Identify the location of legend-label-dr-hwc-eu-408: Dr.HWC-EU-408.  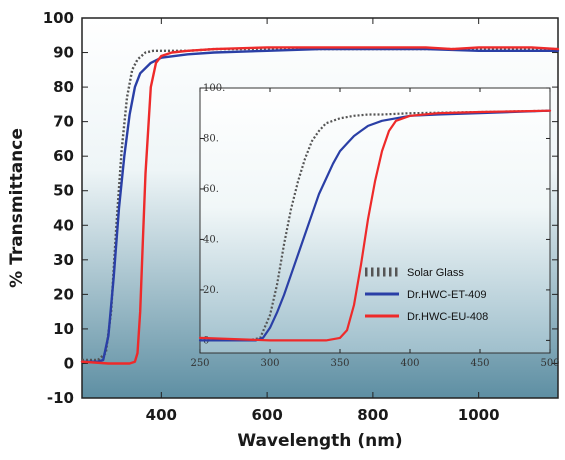
(447, 317).